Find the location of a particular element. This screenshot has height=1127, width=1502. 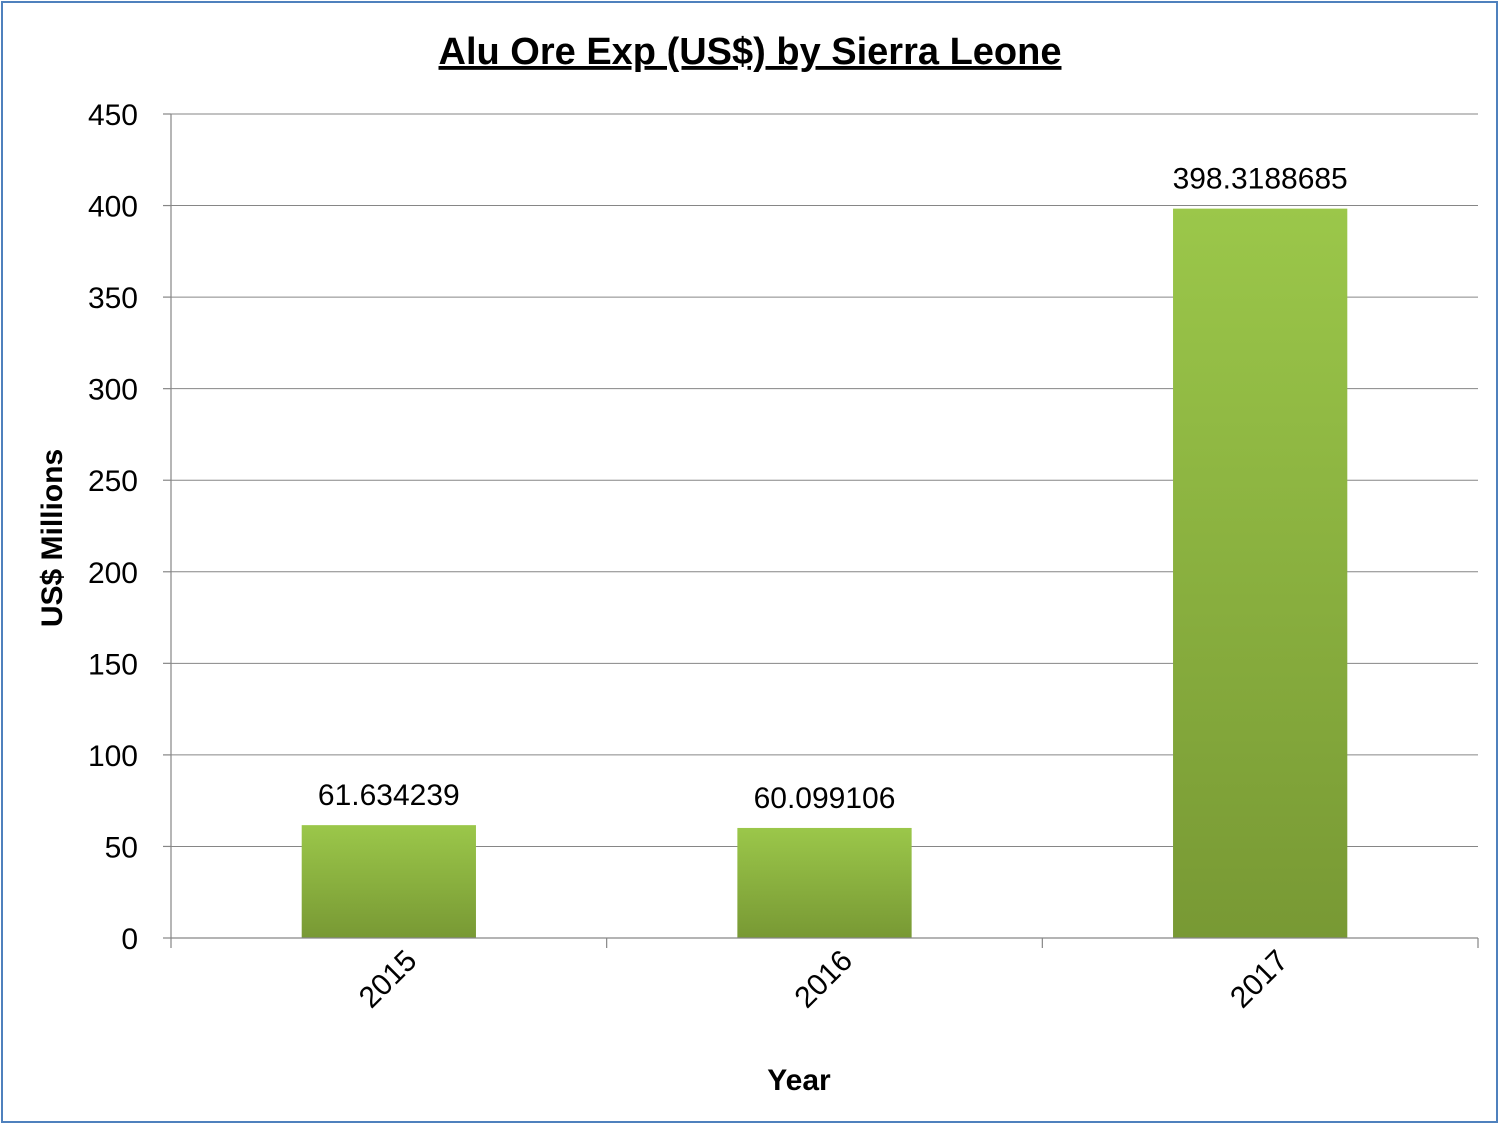

x-axis-title: Year is located at coordinates (799, 1080).